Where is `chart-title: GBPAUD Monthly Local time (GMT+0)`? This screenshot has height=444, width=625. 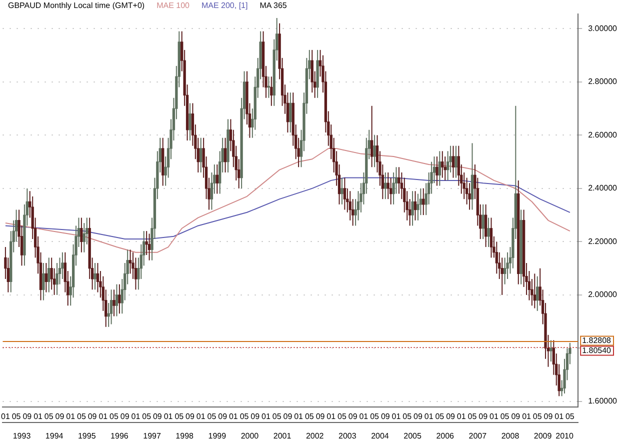
chart-title: GBPAUD Monthly Local time (GMT+0) is located at coordinates (76, 5).